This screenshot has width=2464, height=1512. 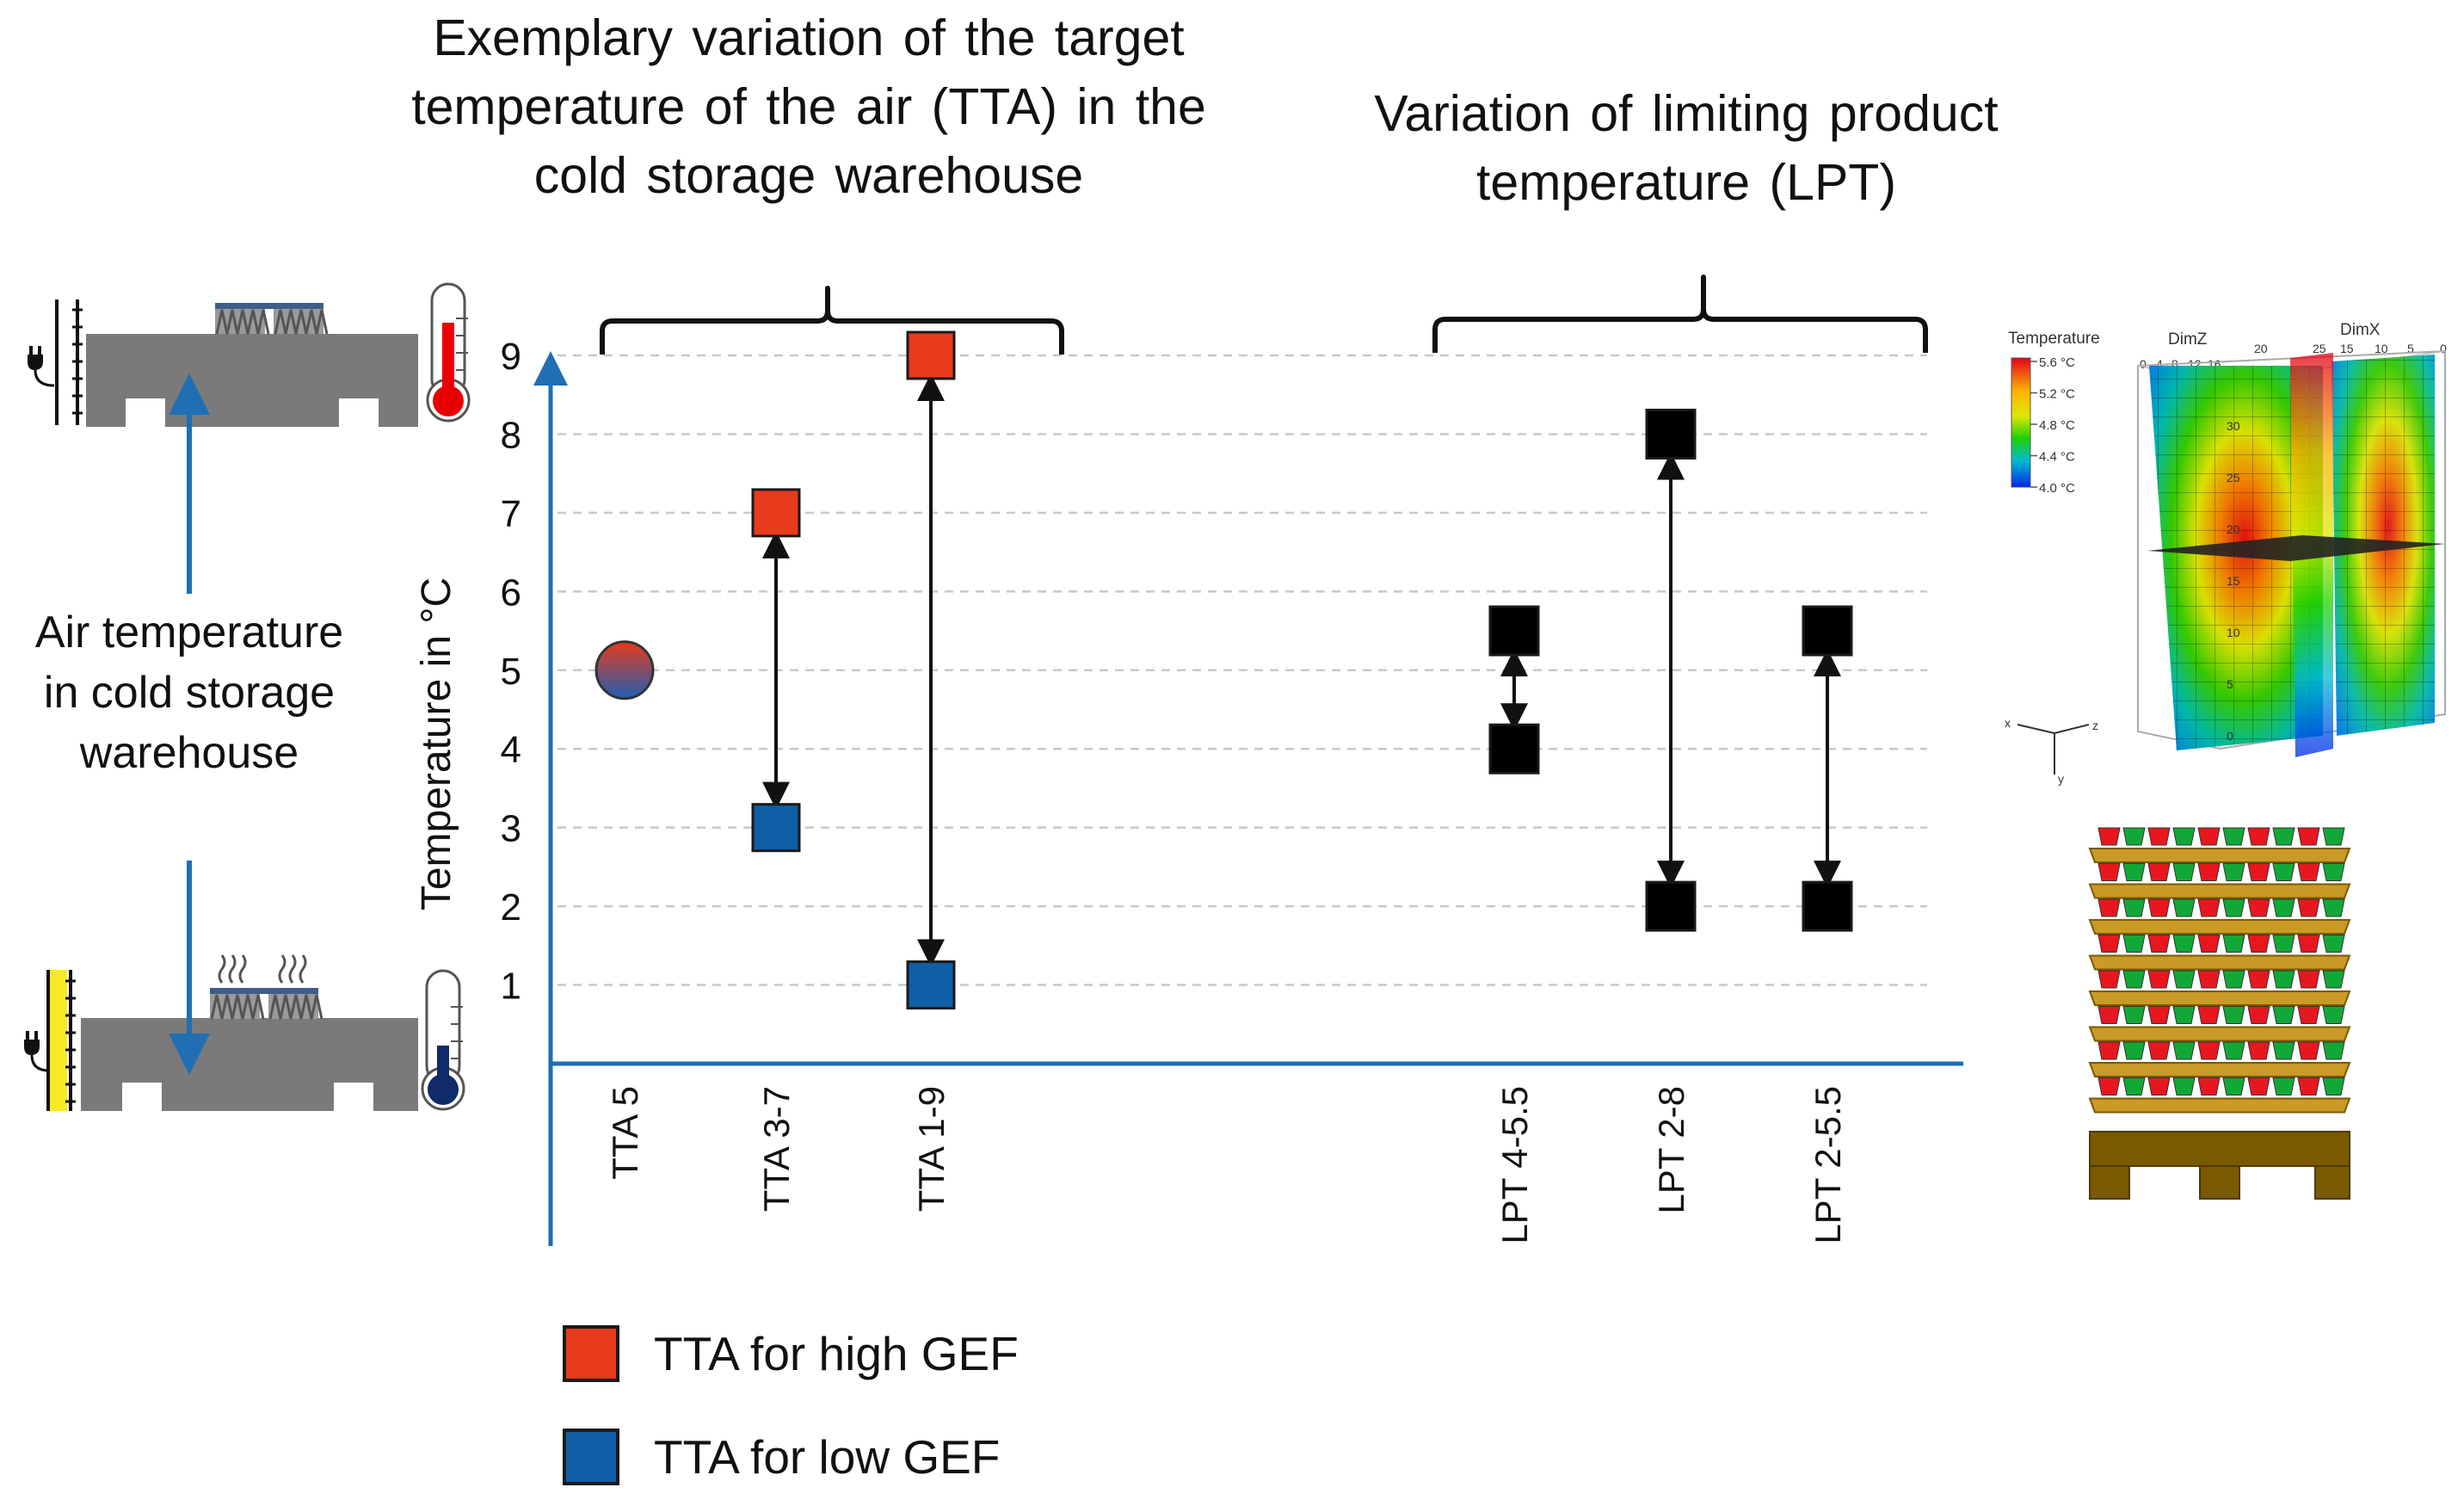 I want to click on vertical-tick: 20, so click(x=2234, y=529).